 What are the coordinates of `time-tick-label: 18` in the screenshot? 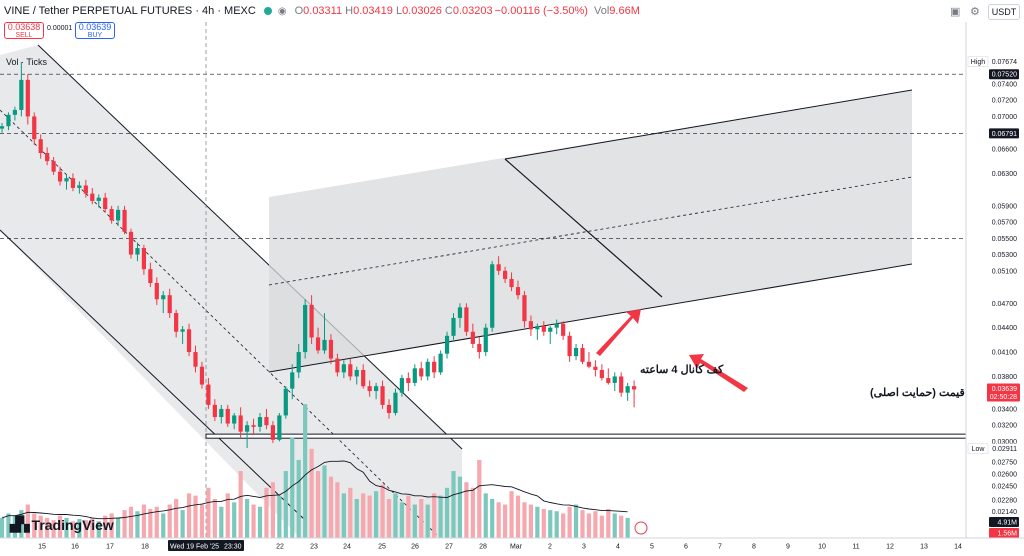 It's located at (145, 547).